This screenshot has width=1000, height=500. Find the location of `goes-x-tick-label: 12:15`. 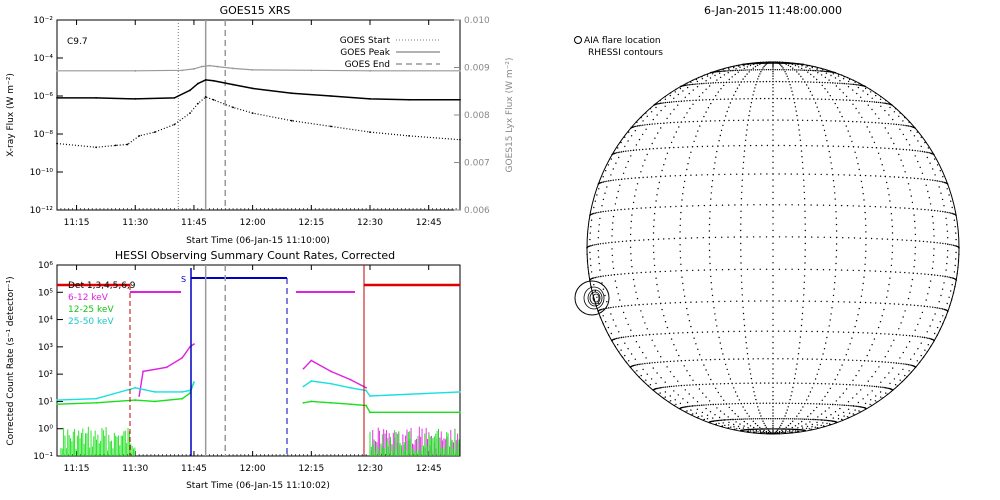

goes-x-tick-label: 12:15 is located at coordinates (311, 223).